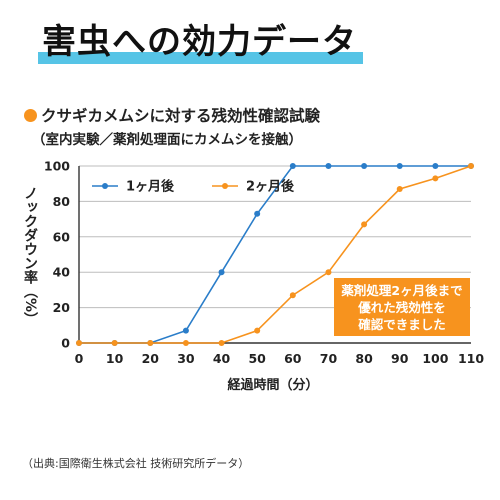  Describe the element at coordinates (136, 463) in the screenshot. I see `source-credit: （出典:国際衛生株式会社 技術研究所データ）` at that location.